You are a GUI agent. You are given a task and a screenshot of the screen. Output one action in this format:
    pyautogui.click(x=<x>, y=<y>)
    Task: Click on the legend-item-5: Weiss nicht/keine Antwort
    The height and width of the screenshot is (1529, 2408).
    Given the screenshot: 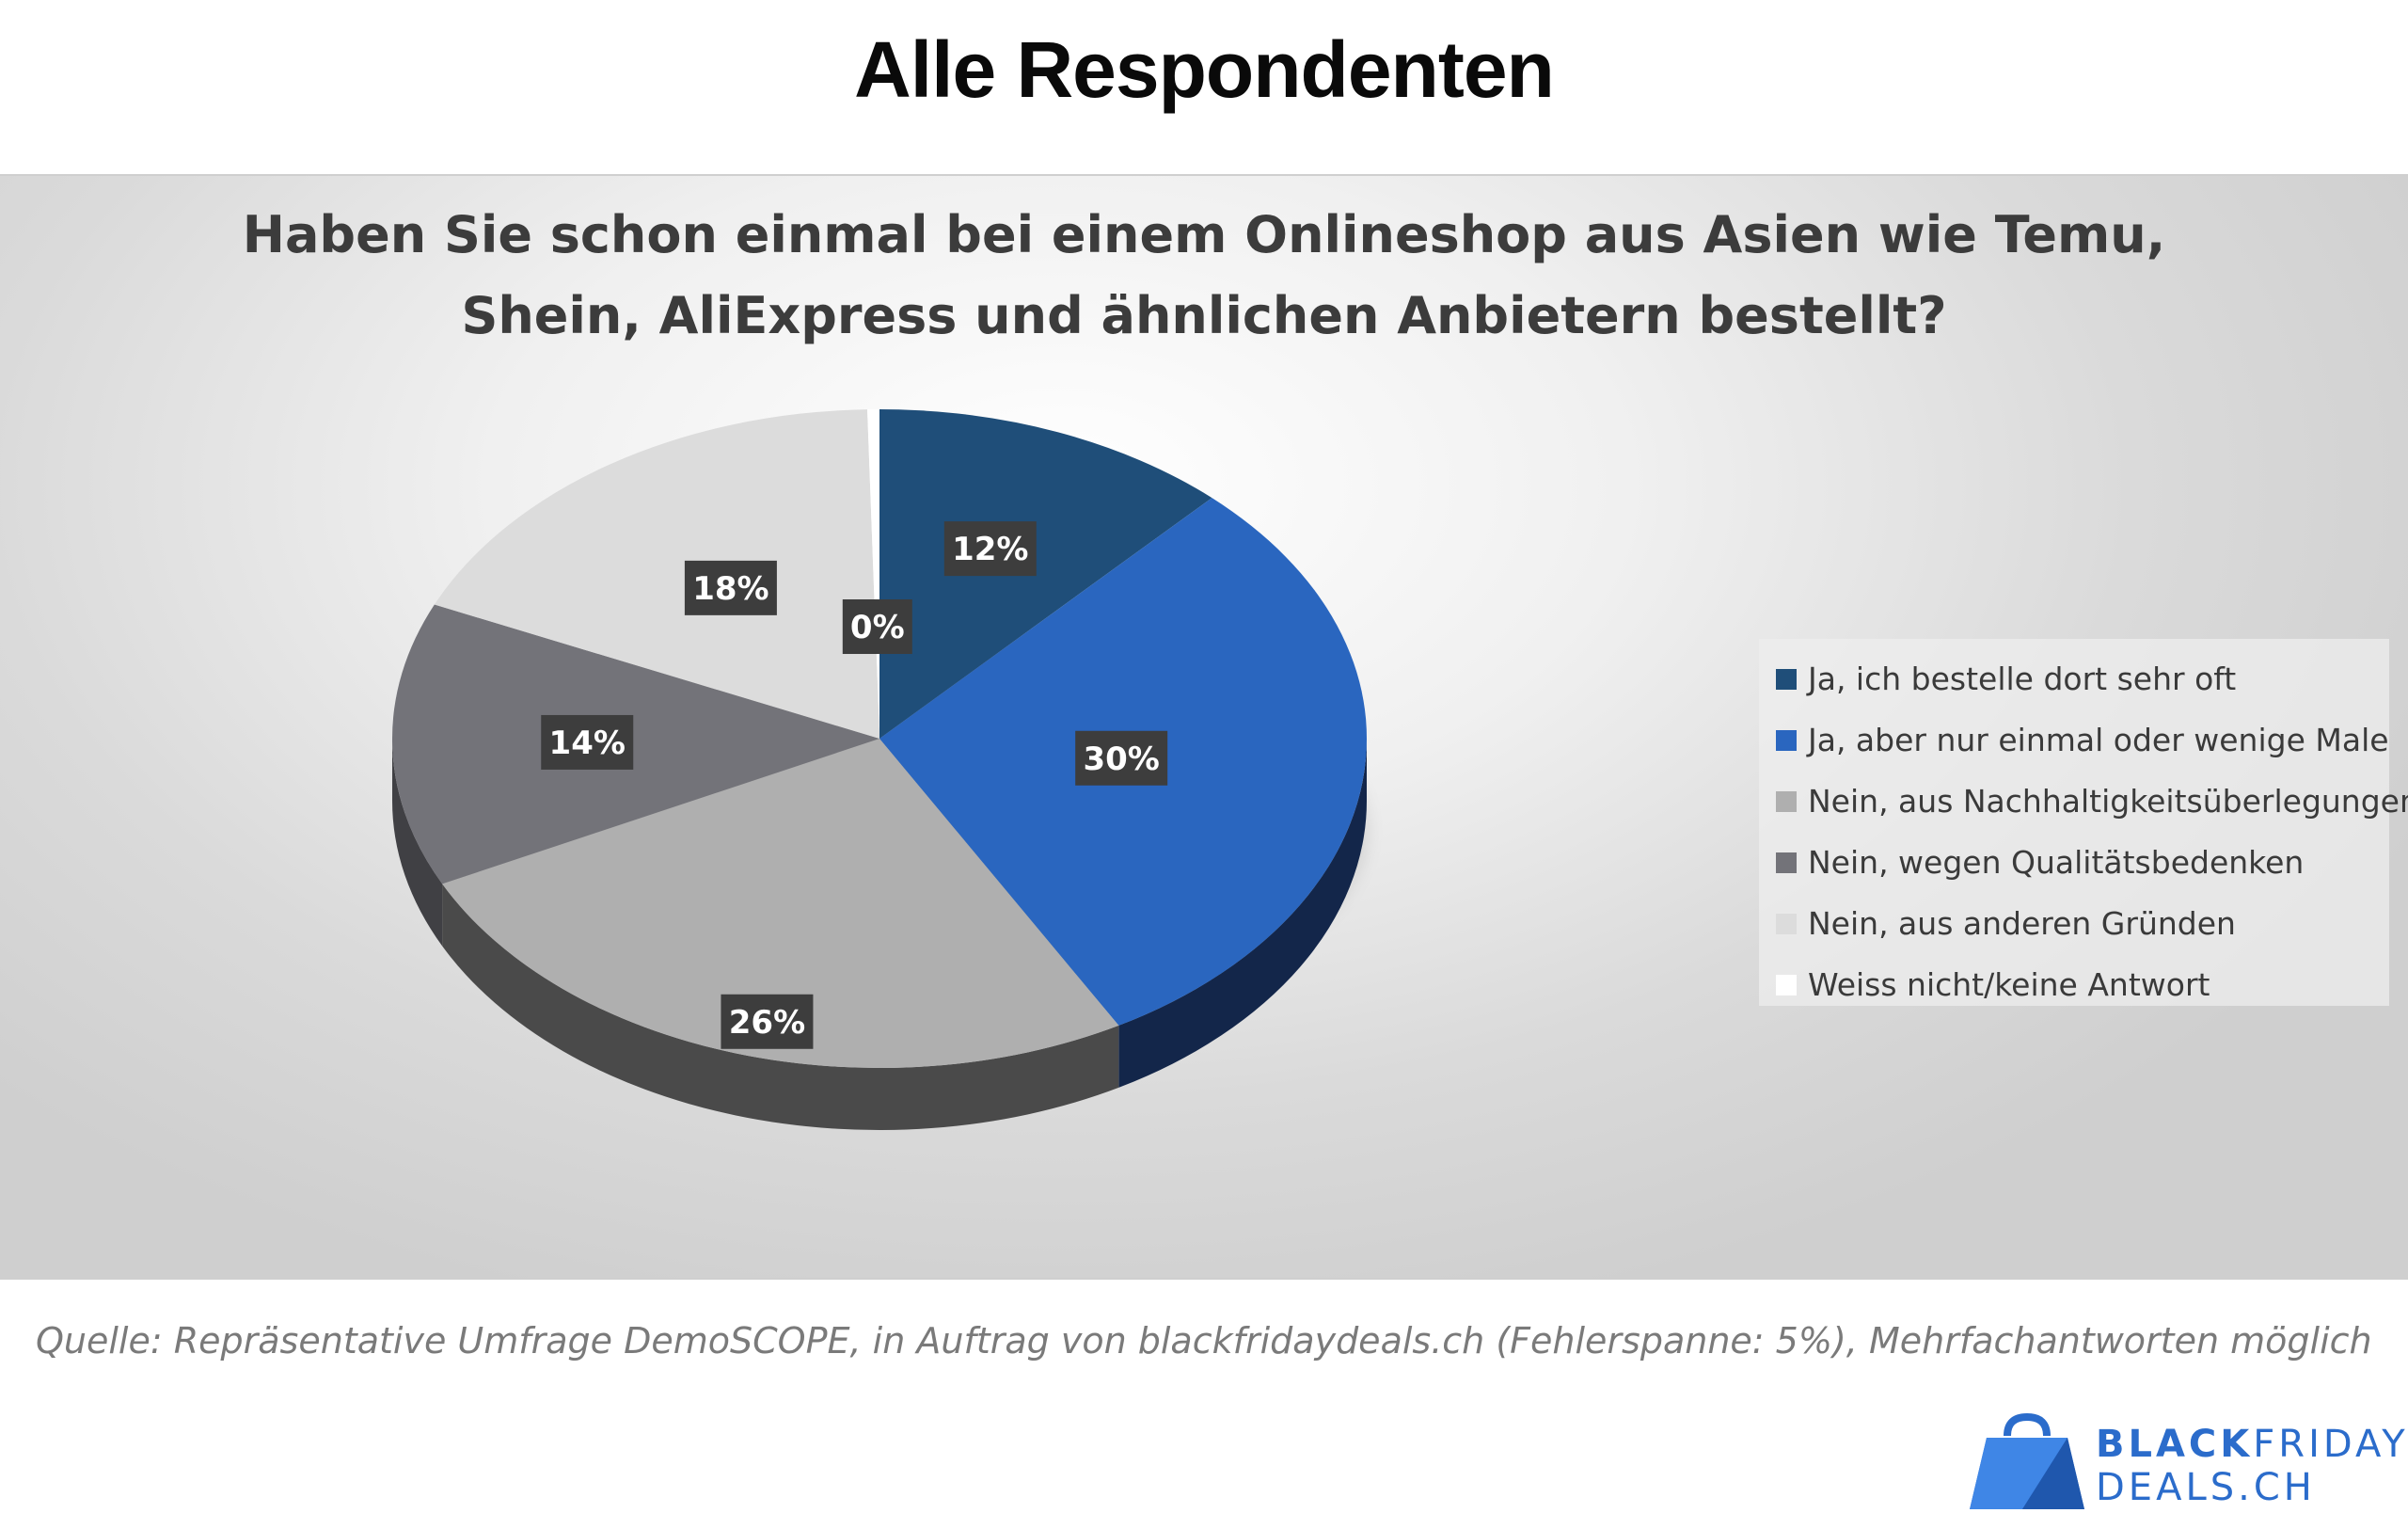 What is the action you would take?
    pyautogui.click(x=2074, y=985)
    